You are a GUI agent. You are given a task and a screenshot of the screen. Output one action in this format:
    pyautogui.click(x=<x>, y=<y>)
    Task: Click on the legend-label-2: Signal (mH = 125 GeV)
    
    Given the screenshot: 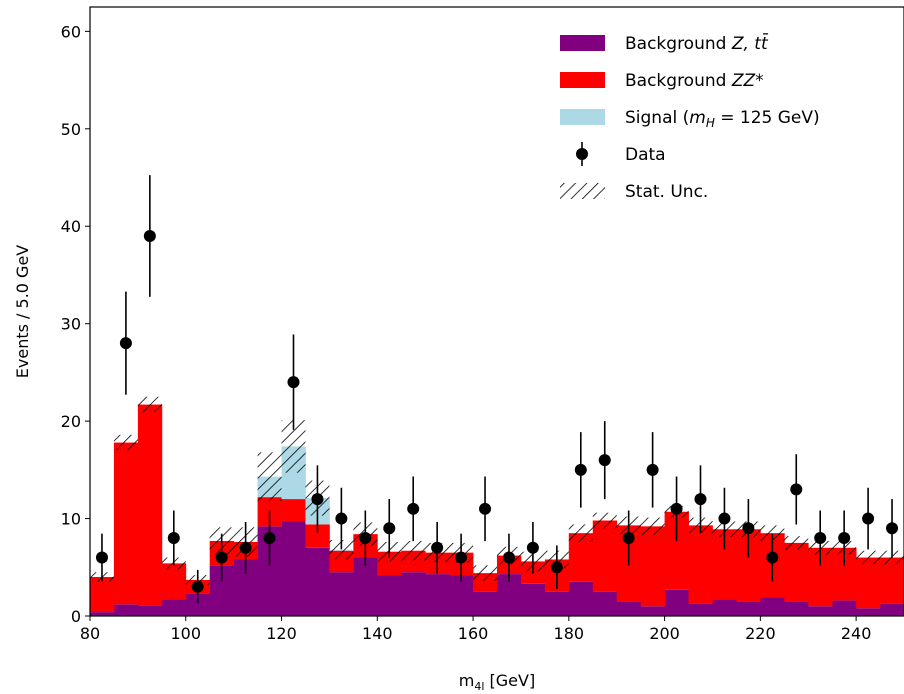 What is the action you would take?
    pyautogui.click(x=722, y=119)
    